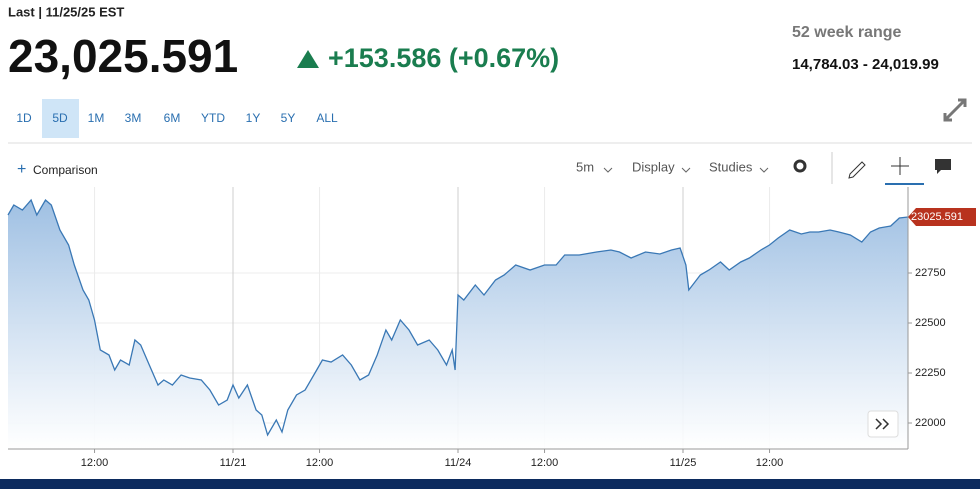 The width and height of the screenshot is (980, 494). What do you see at coordinates (213, 118) in the screenshot?
I see `range-tab: YTD` at bounding box center [213, 118].